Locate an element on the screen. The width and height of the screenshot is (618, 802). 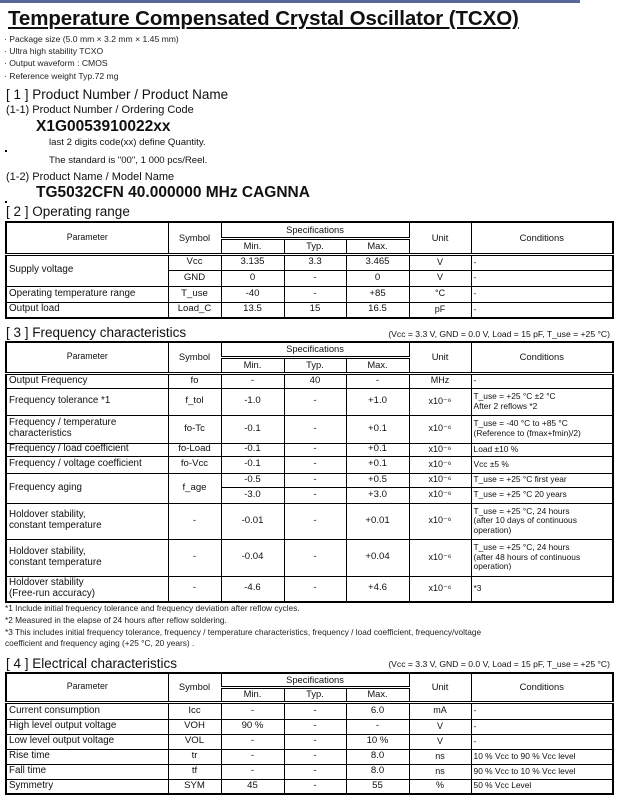
max-cell: - is located at coordinates (377, 726).